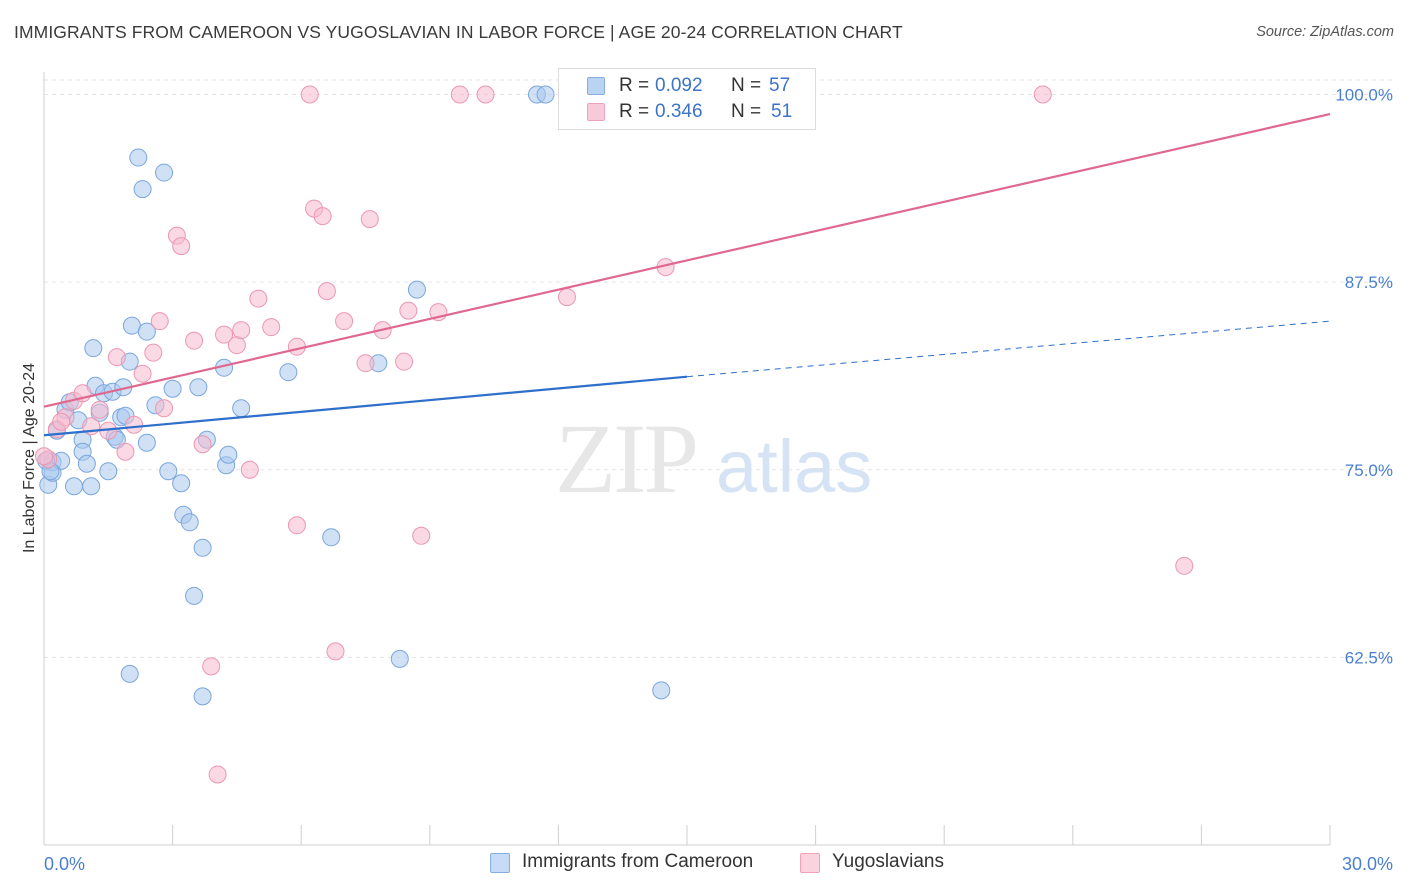 This screenshot has width=1406, height=892. I want to click on correlation-legend: R = 0.092 N = 57 R = 0.346 N = 51, so click(687, 99).